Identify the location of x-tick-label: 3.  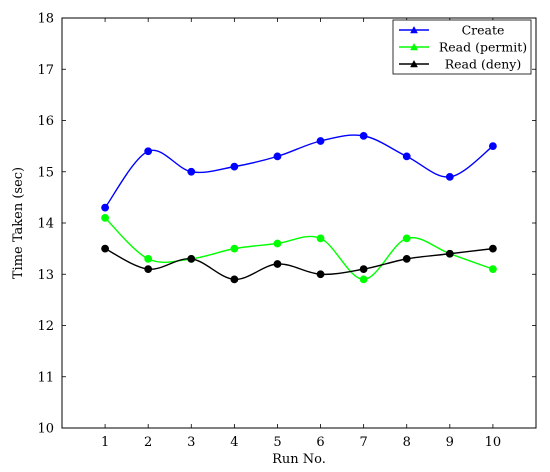
(191, 442).